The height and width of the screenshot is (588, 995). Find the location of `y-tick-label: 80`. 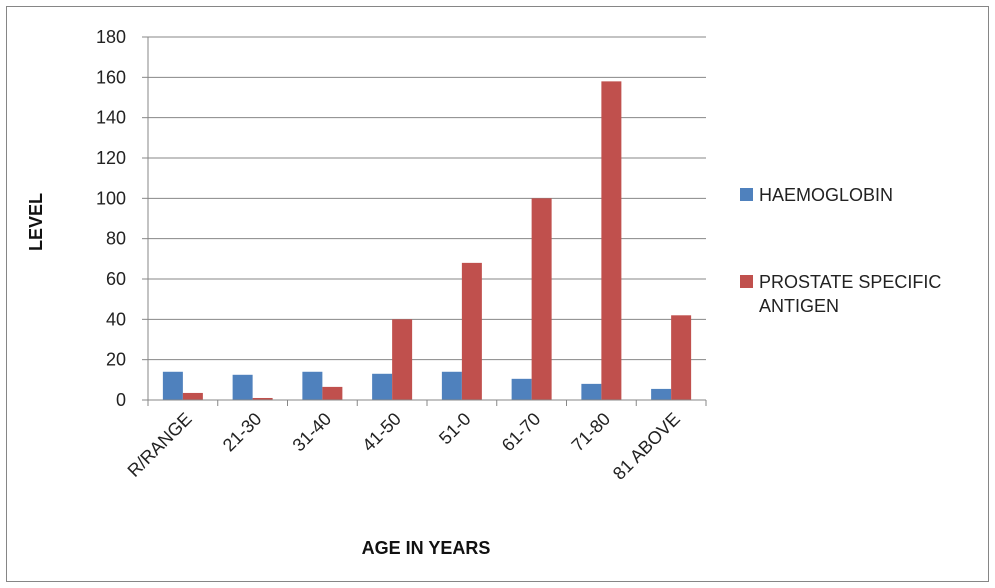

y-tick-label: 80 is located at coordinates (116, 239).